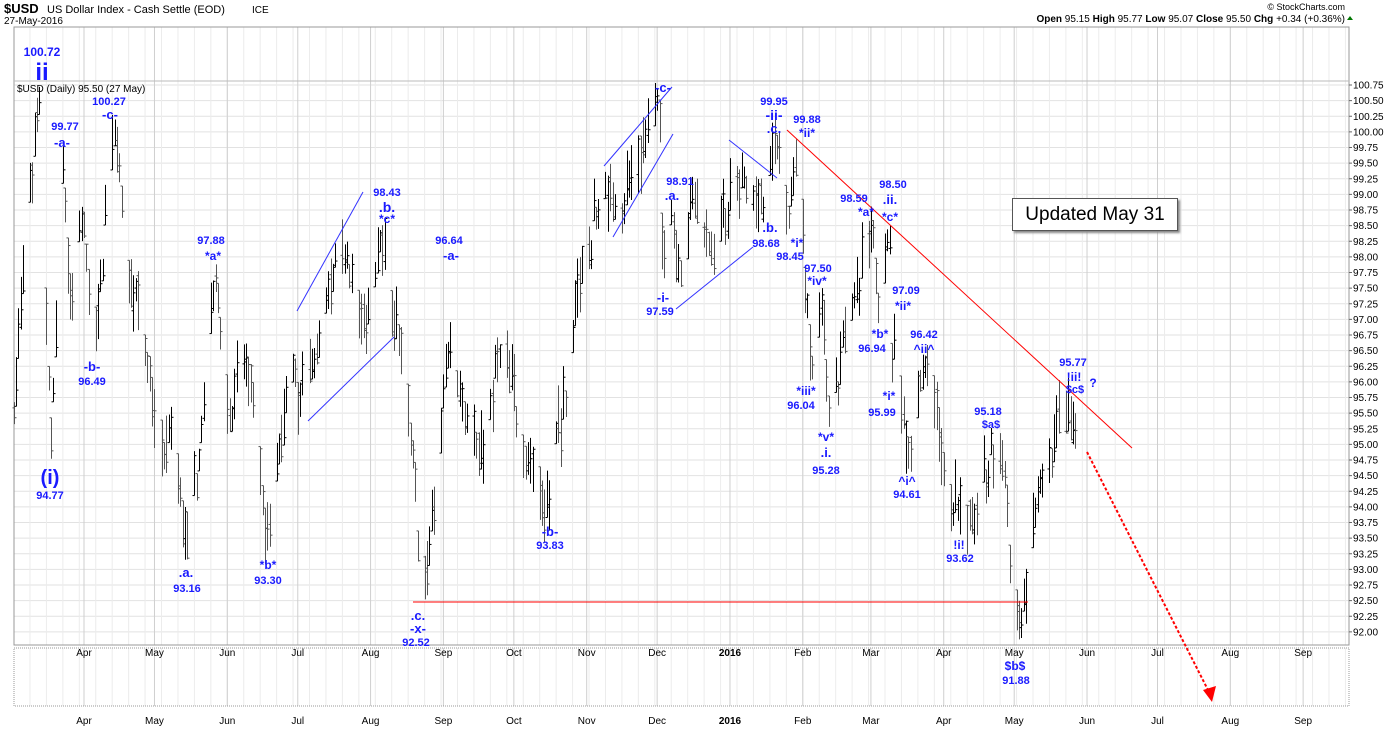 The image size is (1400, 730). What do you see at coordinates (1365, 492) in the screenshot?
I see `y-tick-label: 94.25` at bounding box center [1365, 492].